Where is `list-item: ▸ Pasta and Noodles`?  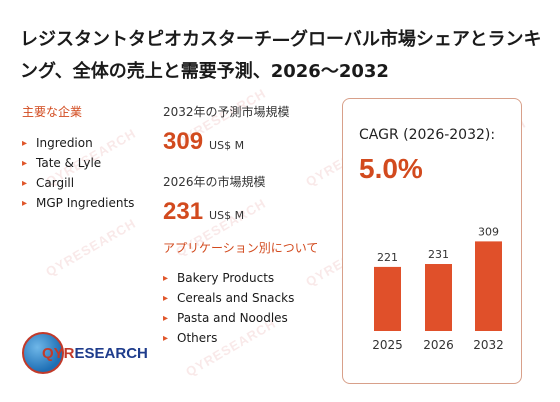
list-item: ▸ Pasta and Noodles is located at coordinates (225, 318).